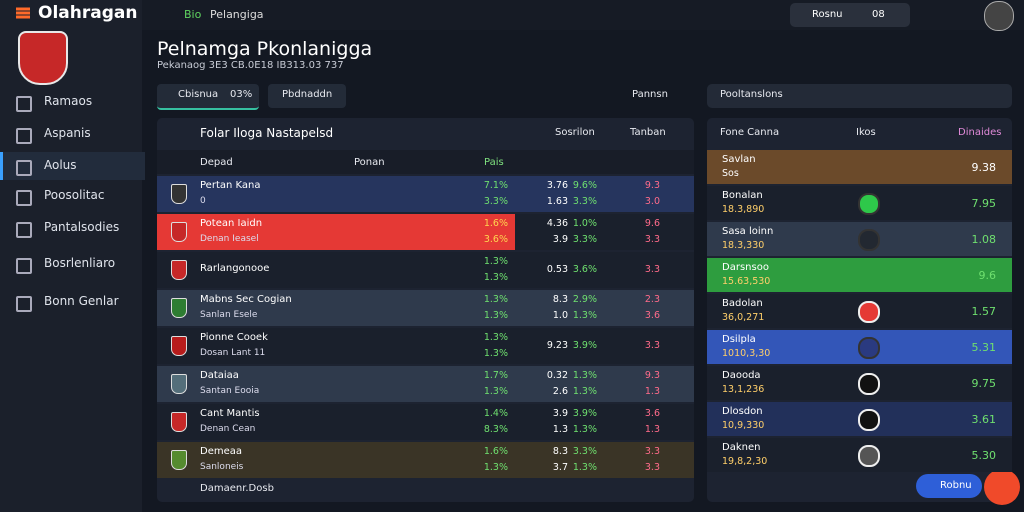 Image resolution: width=1024 pixels, height=512 pixels. I want to click on stat: 3.3%, so click(495, 201).